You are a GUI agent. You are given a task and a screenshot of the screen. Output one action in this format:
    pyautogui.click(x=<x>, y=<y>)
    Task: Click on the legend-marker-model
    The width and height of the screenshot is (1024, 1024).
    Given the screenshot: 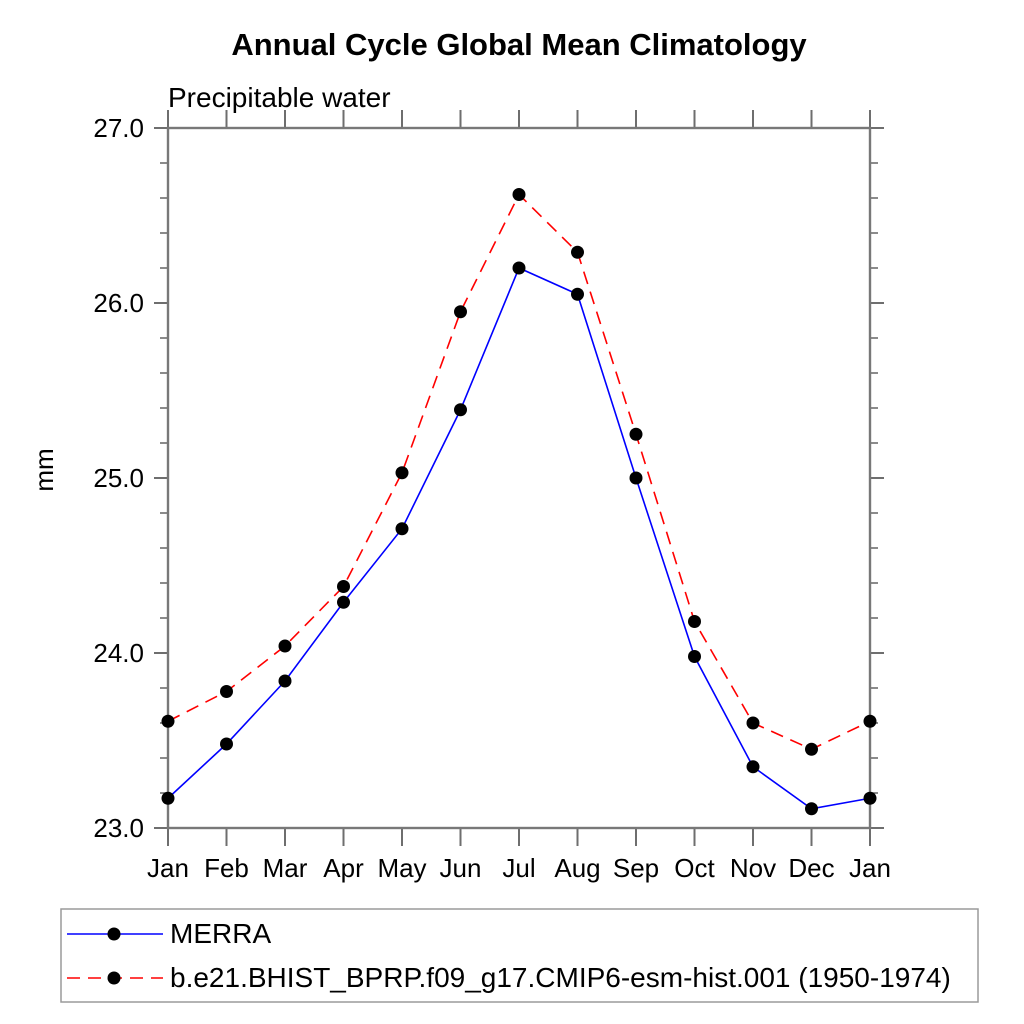 What is the action you would take?
    pyautogui.click(x=114, y=978)
    